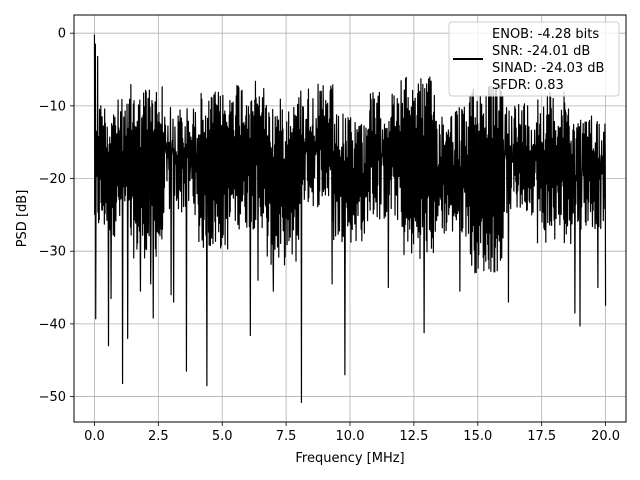 The image size is (640, 480). I want to click on x-axis-ticks: 0.0 2.5 5.0 7.5 10.0 12.5 15.0 17.5 20.0, so click(352, 433).